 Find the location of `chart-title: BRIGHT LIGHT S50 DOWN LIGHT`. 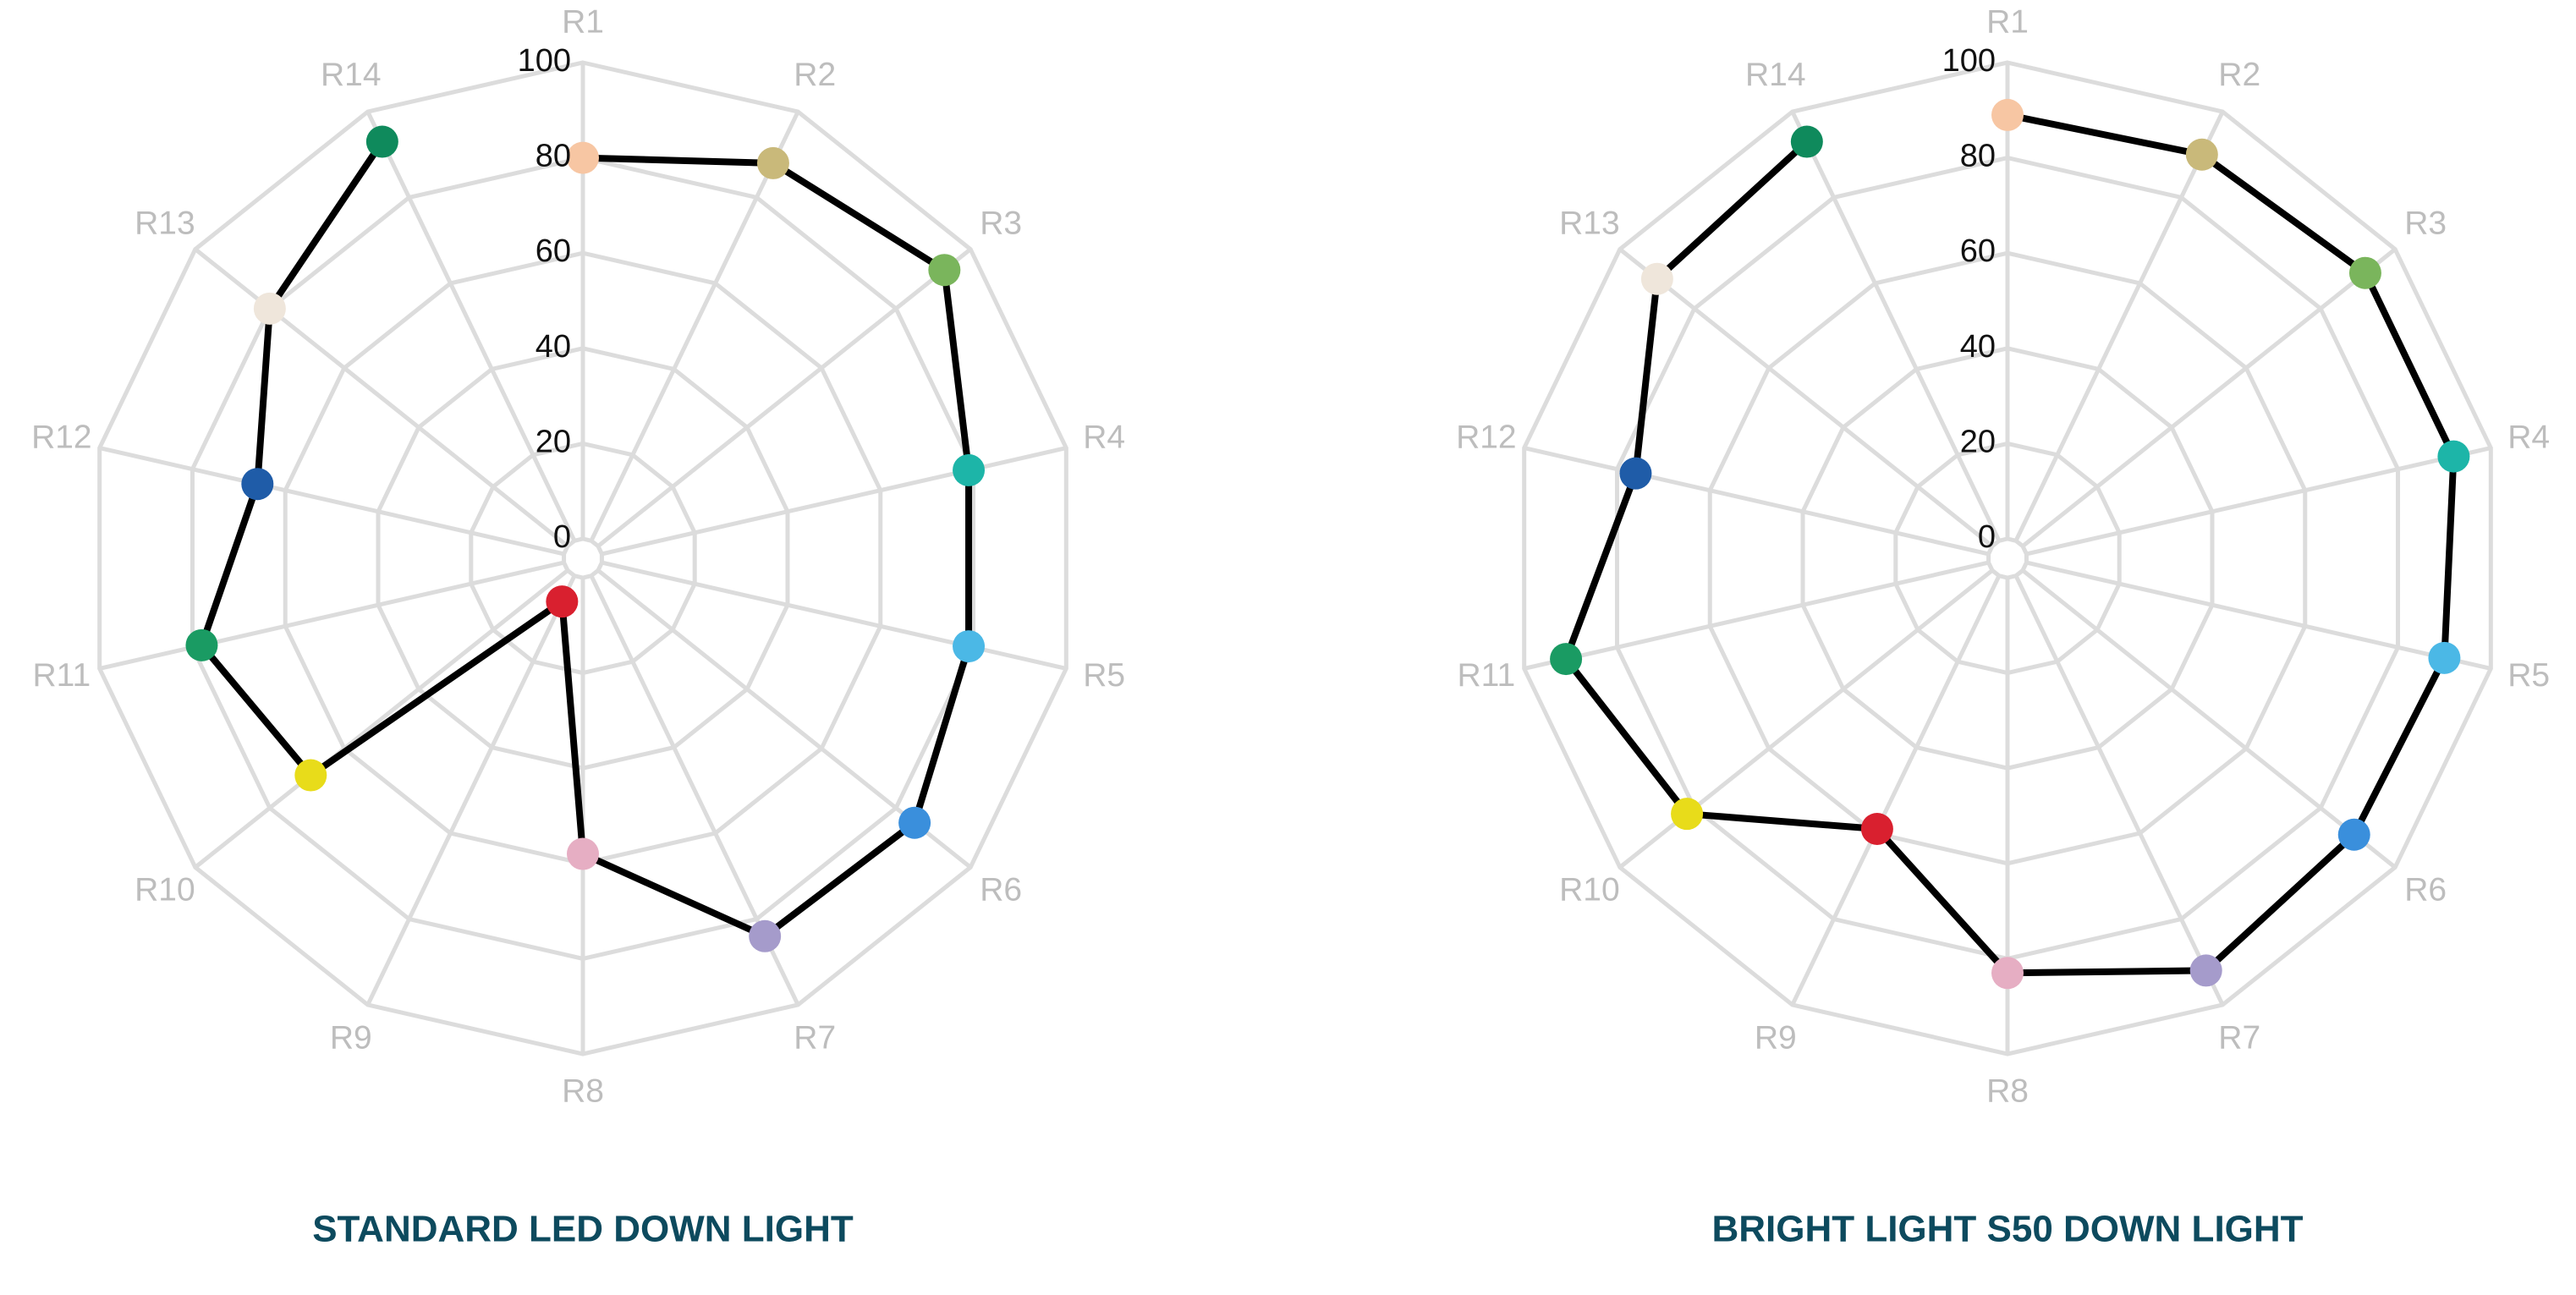

chart-title: BRIGHT LIGHT S50 DOWN LIGHT is located at coordinates (2007, 1229).